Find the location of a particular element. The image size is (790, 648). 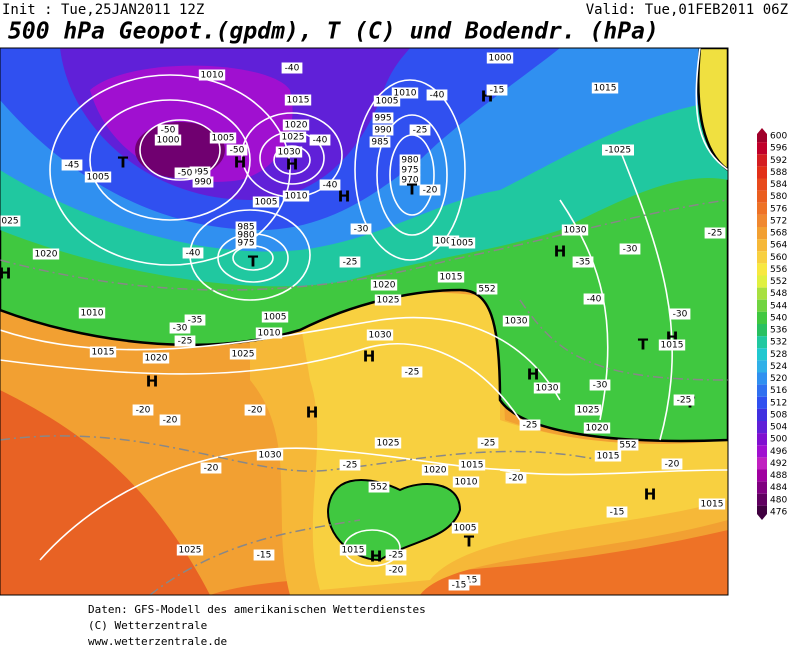

contour-label: 990 is located at coordinates (202, 183).